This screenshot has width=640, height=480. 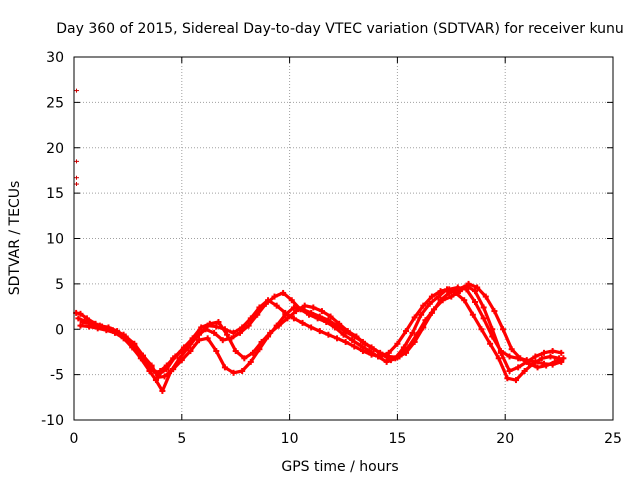 I want to click on y-tick-label: 0, so click(x=59, y=330).